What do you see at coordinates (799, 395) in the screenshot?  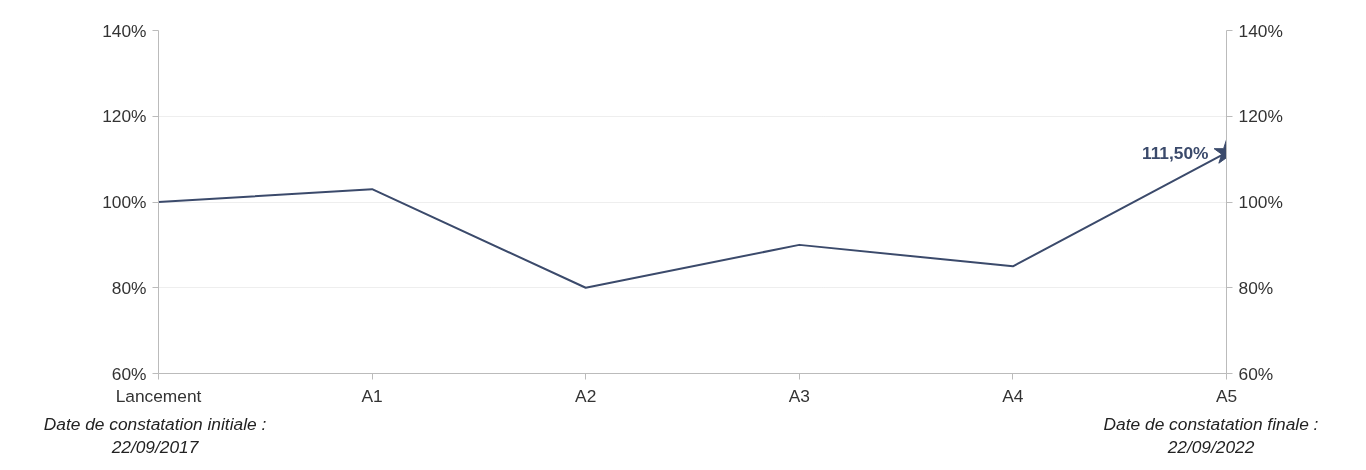 I see `x-tick-label: A3` at bounding box center [799, 395].